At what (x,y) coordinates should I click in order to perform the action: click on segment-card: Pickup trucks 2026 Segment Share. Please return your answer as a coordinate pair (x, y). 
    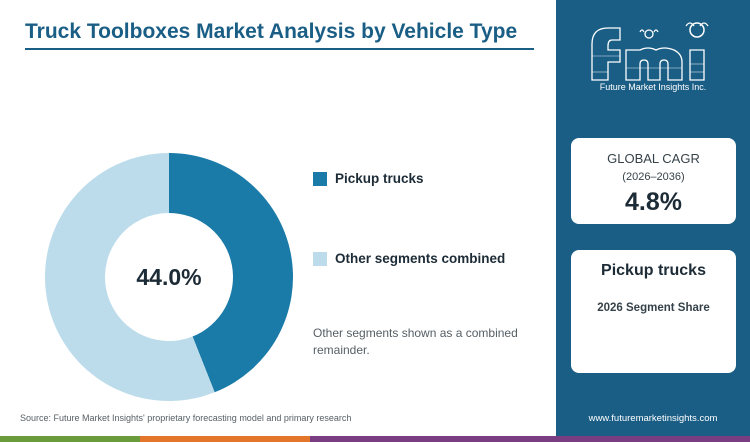
    Looking at the image, I should click on (653, 311).